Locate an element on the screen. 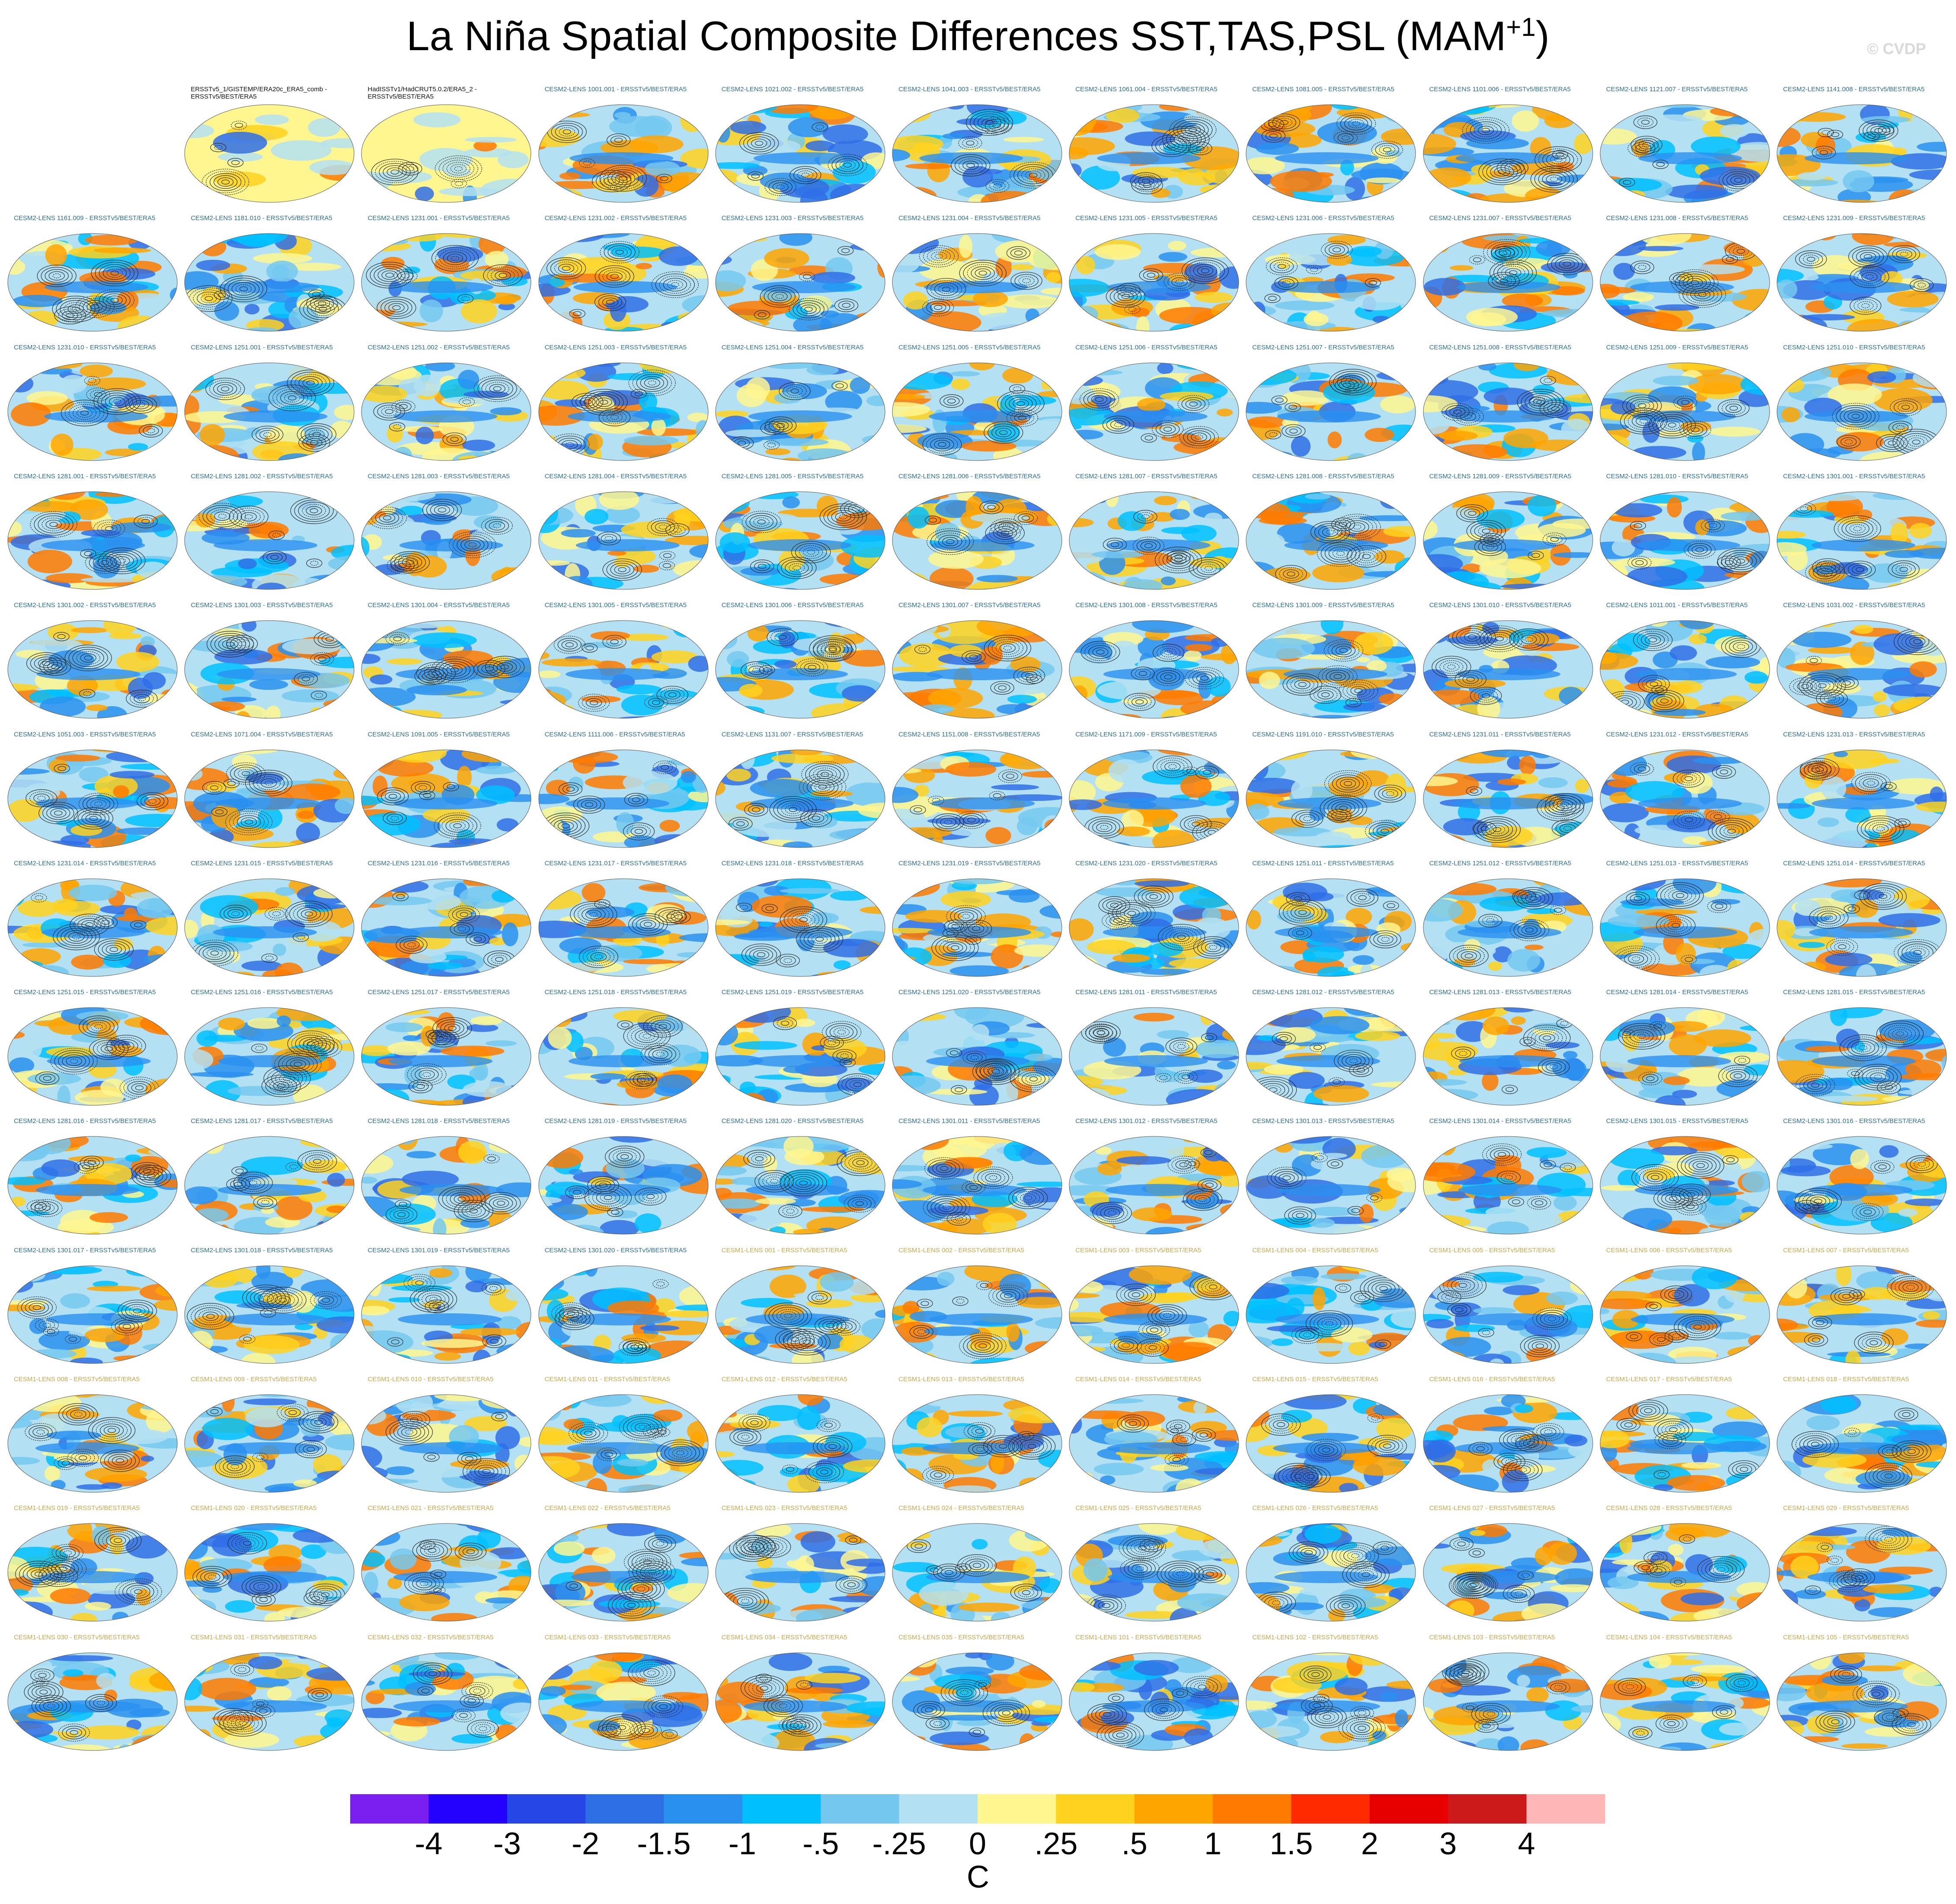  map-panel: CESM2-LENS 1301.011 - ERSSTv5/BEST/ERA5 is located at coordinates (977, 1177).